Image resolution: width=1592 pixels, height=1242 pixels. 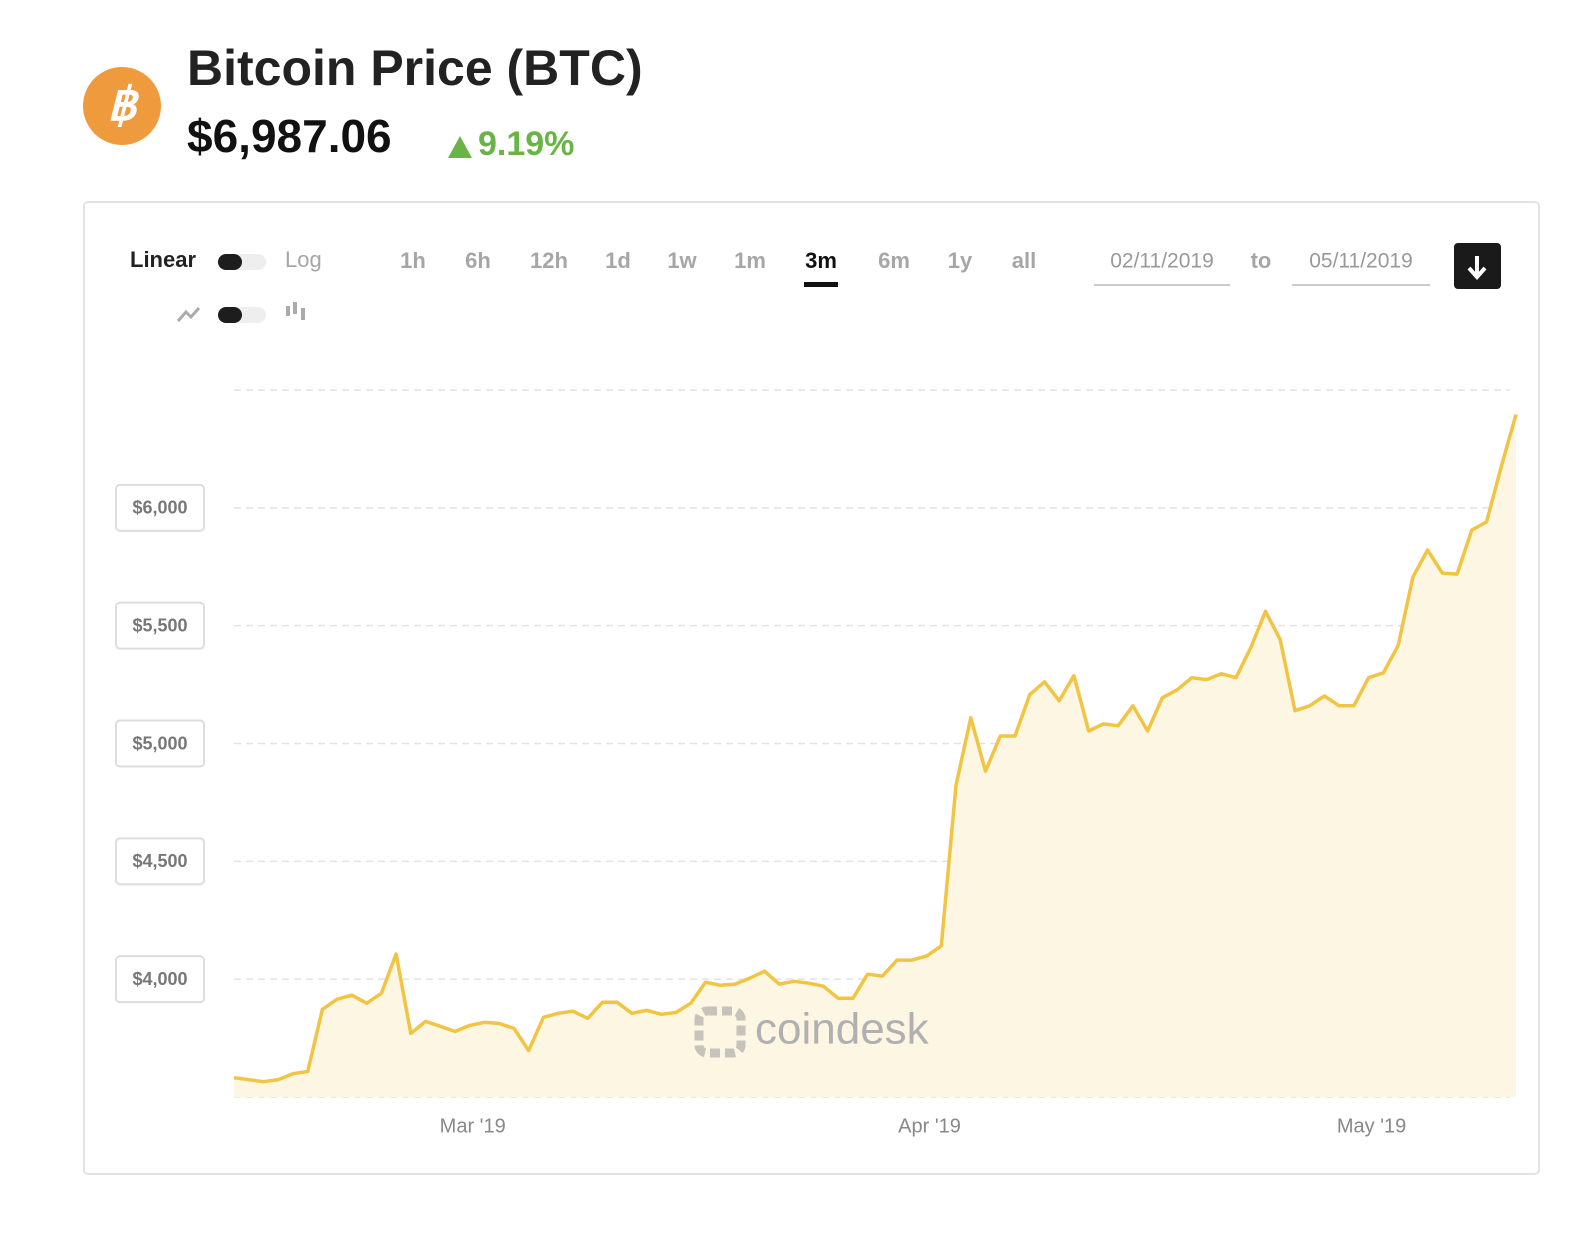 What do you see at coordinates (821, 260) in the screenshot?
I see `range-button: 3m` at bounding box center [821, 260].